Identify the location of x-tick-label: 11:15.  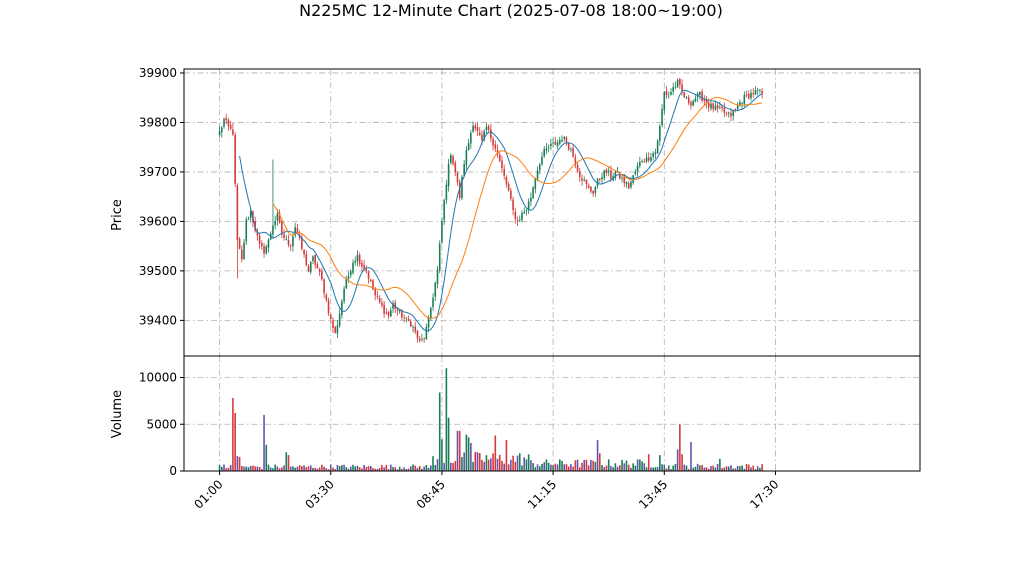
(542, 494).